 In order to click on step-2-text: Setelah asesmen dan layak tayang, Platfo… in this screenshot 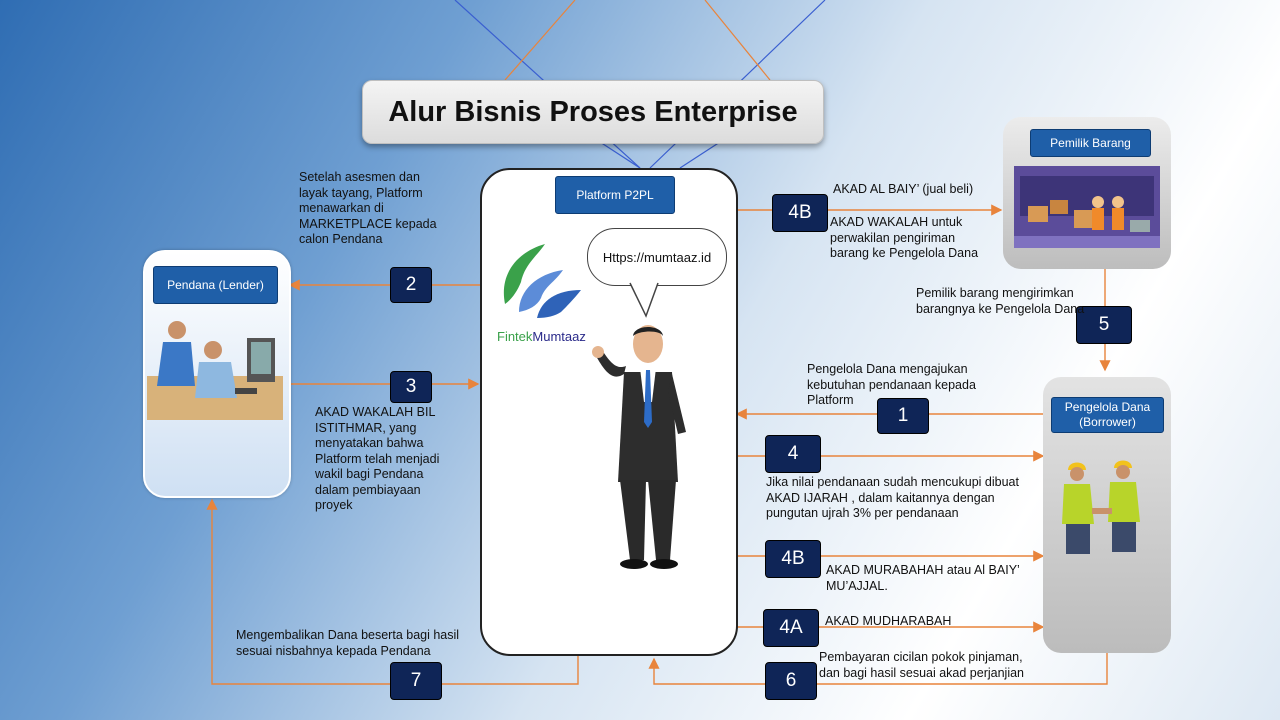, I will do `click(368, 209)`.